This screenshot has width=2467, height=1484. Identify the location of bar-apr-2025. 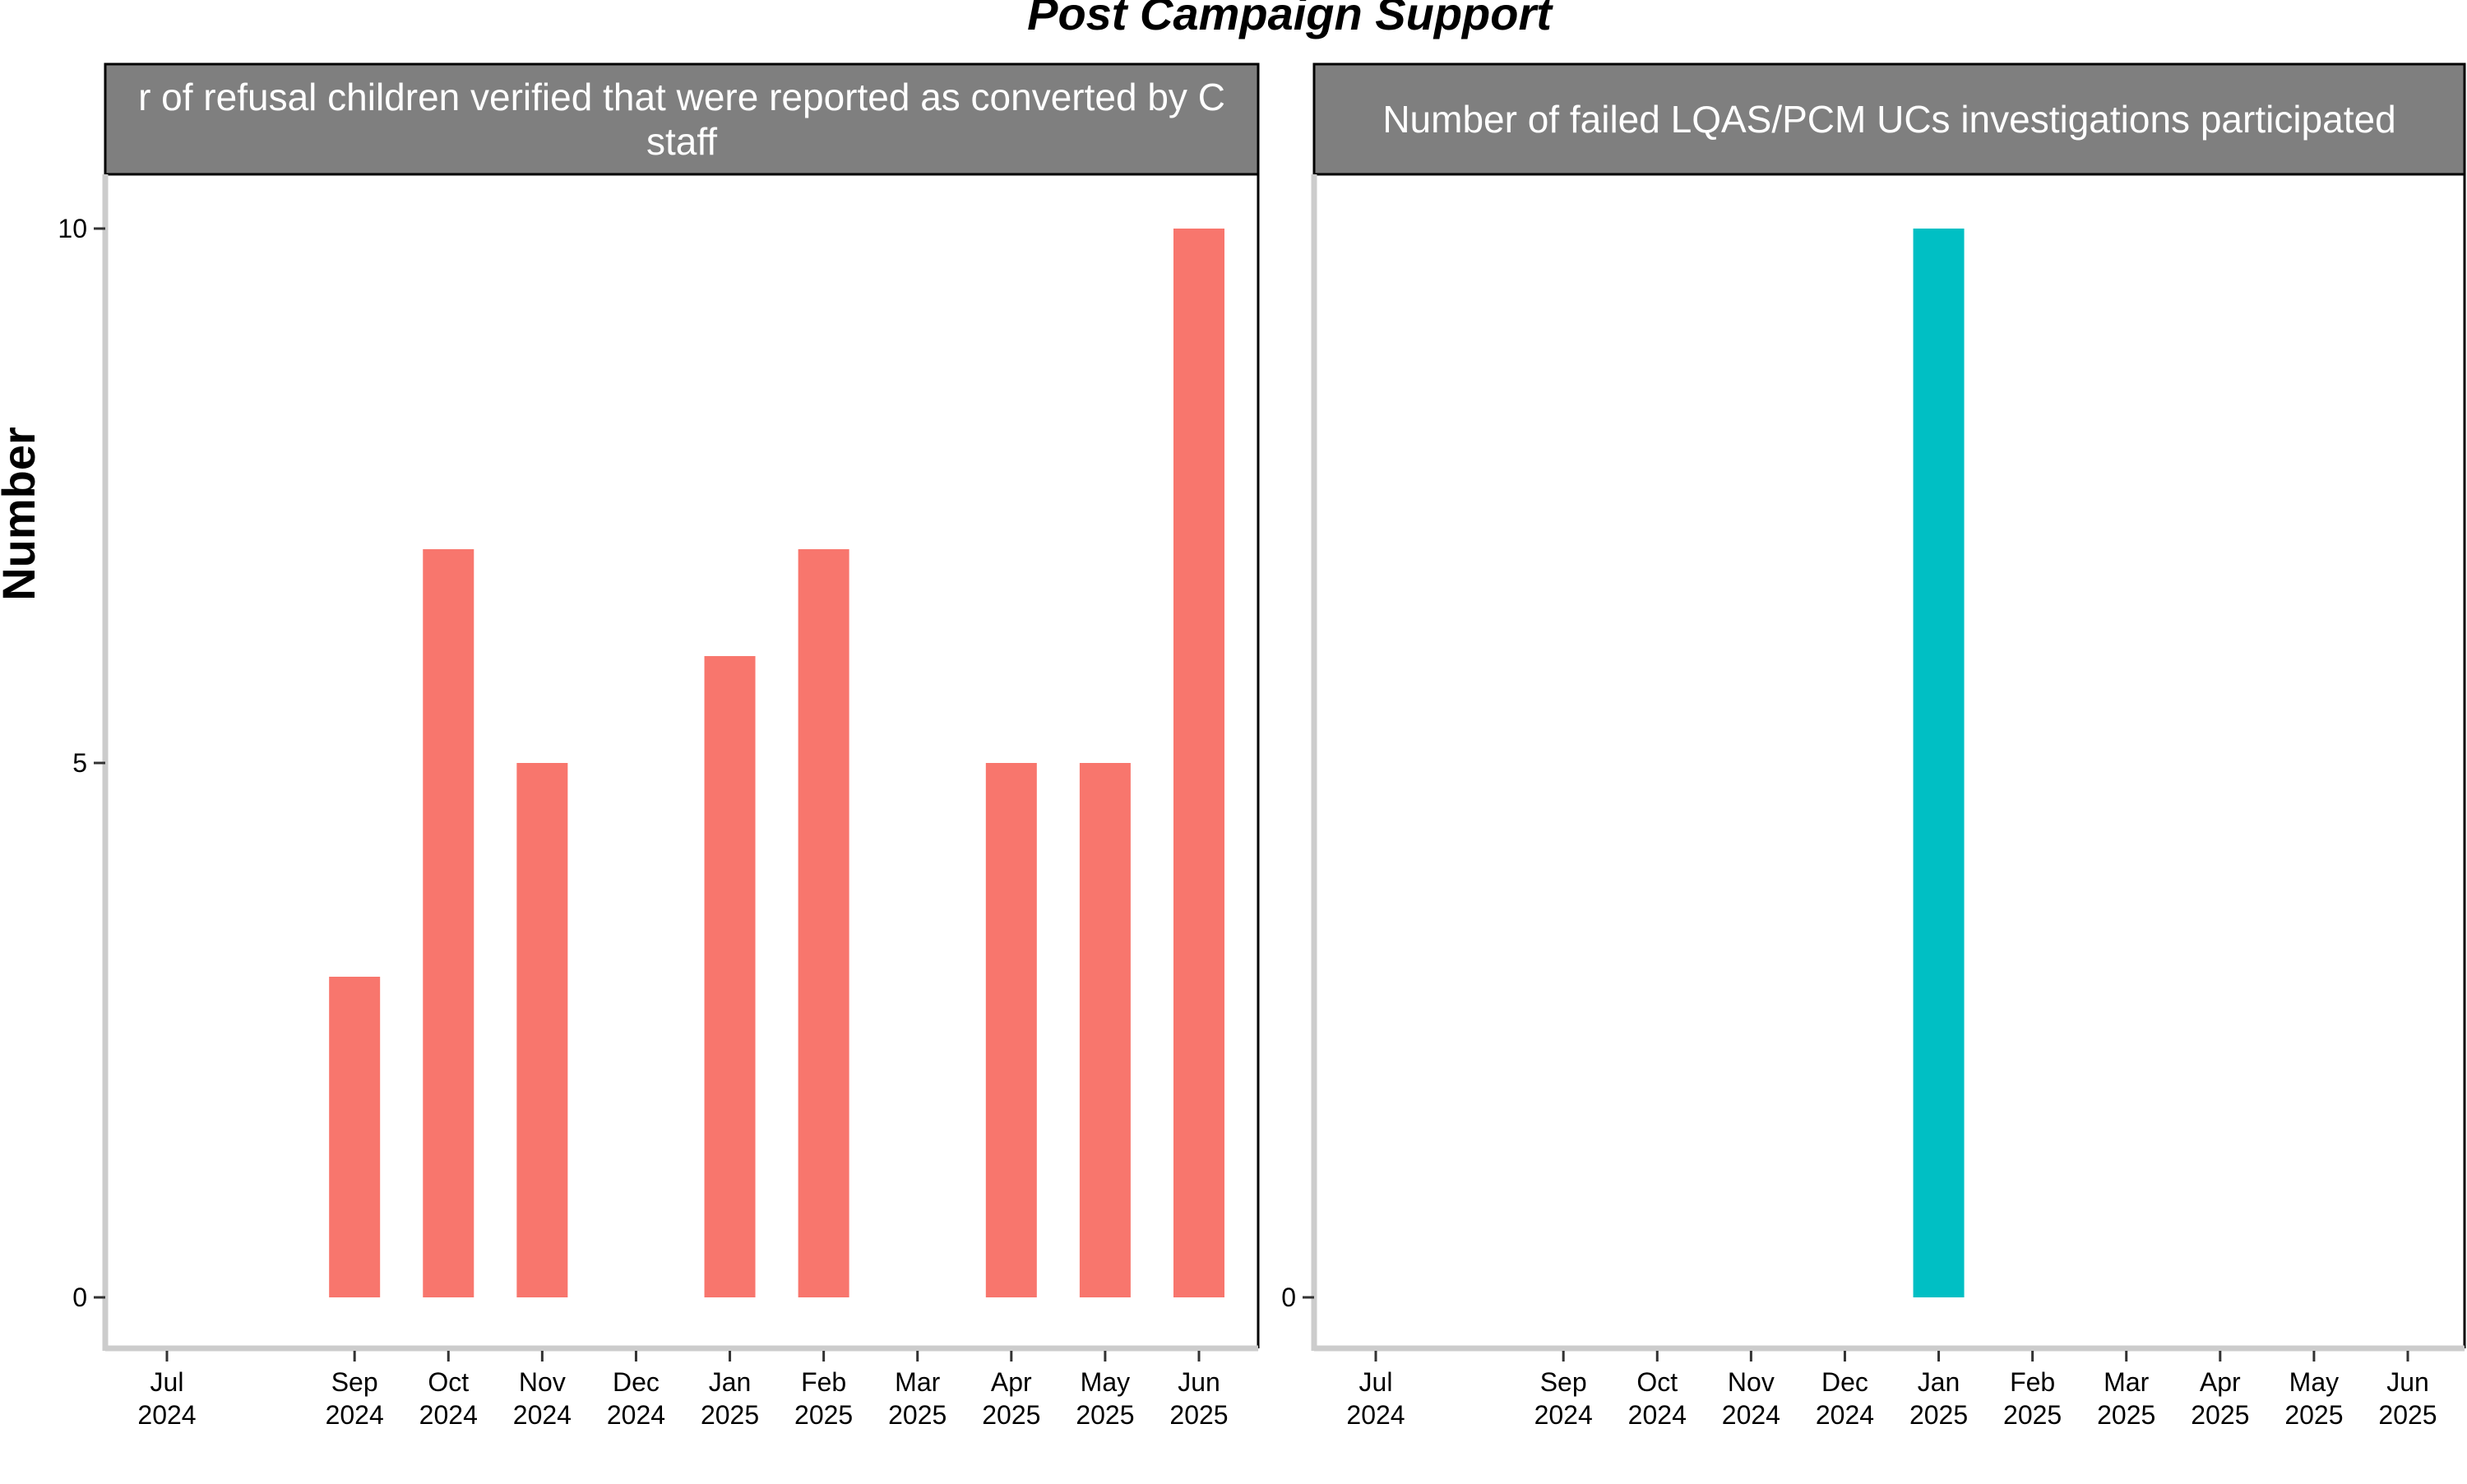
(1011, 1030).